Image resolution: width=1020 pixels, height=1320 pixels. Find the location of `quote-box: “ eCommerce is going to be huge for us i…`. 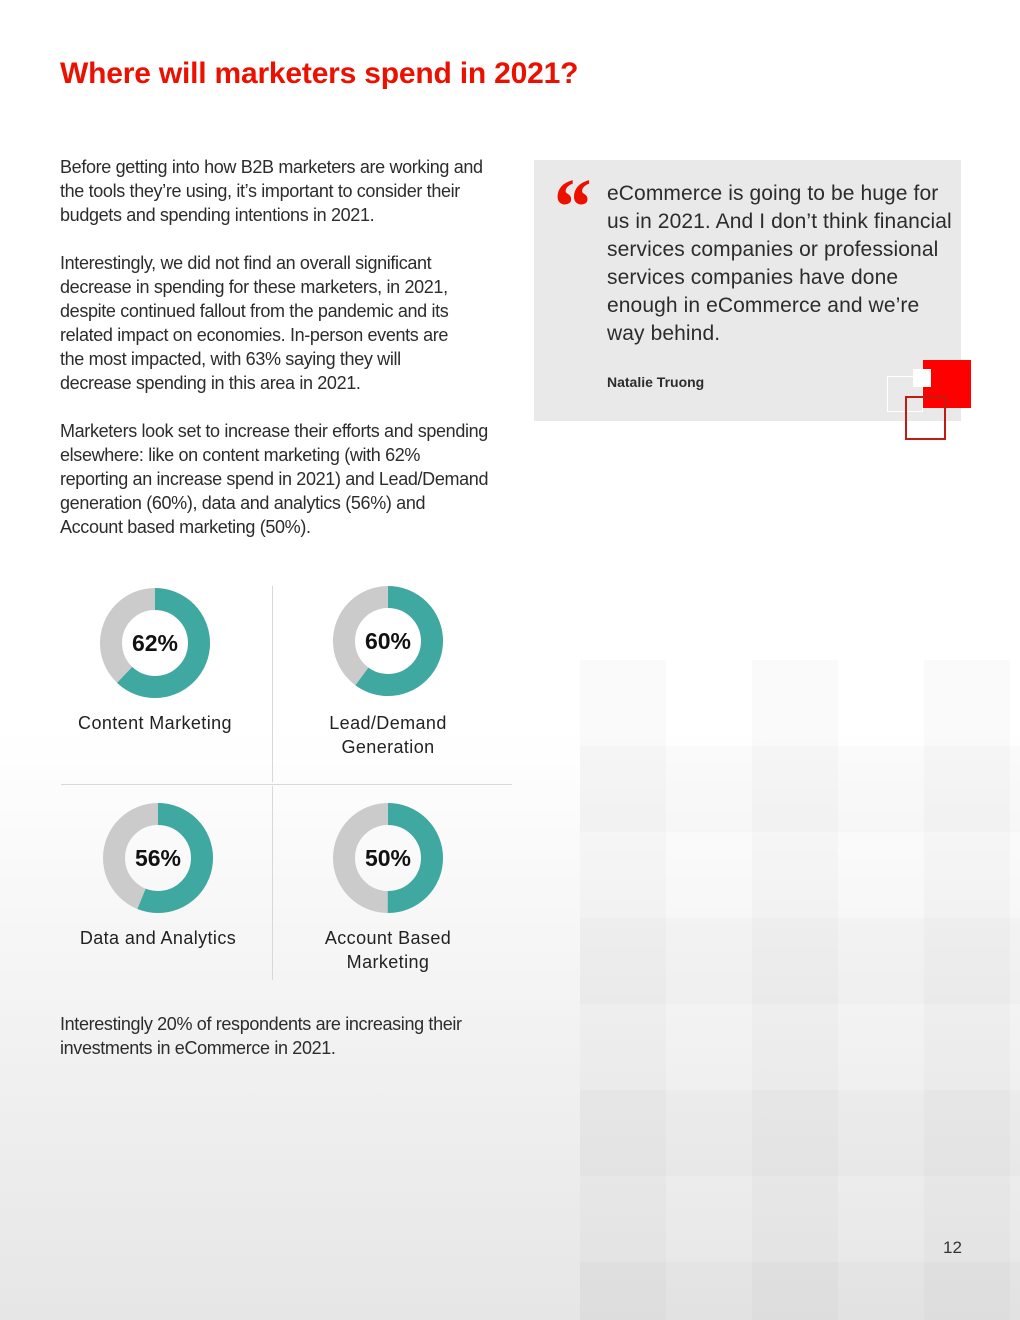

quote-box: “ eCommerce is going to be huge for us i… is located at coordinates (747, 290).